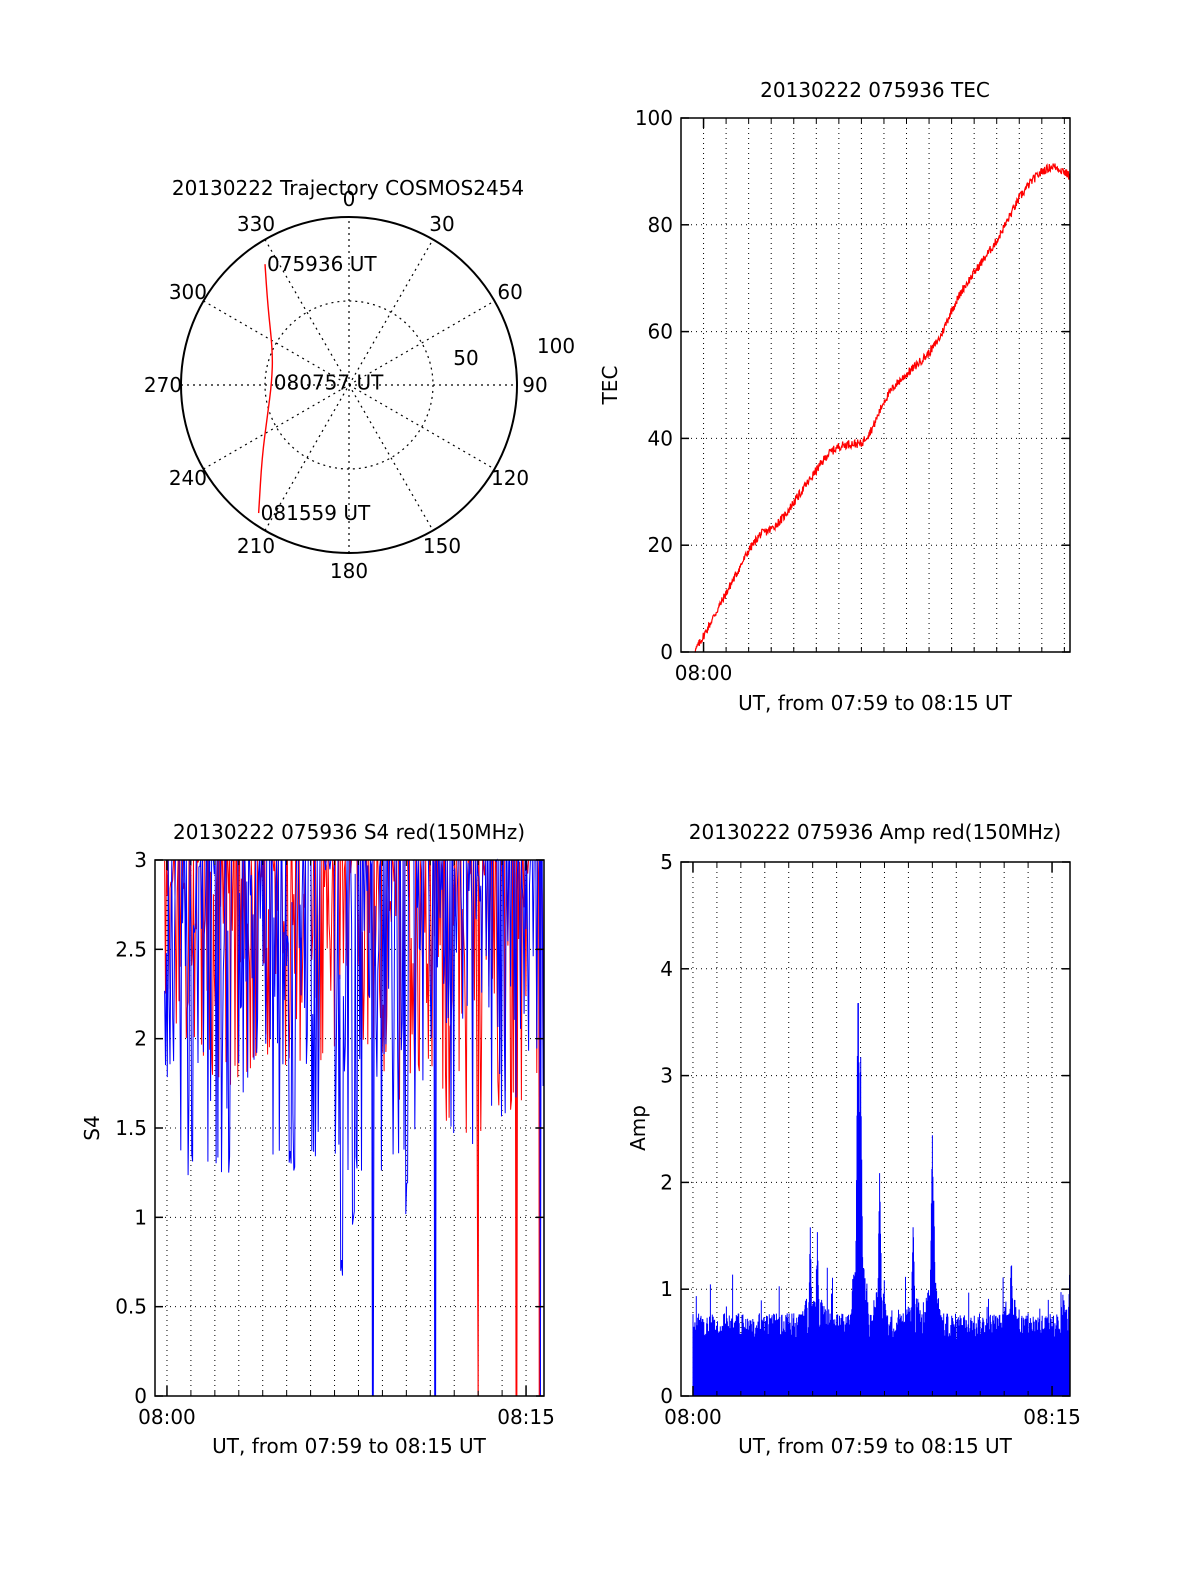  I want to click on azimuth-label-210: 210, so click(256, 546).